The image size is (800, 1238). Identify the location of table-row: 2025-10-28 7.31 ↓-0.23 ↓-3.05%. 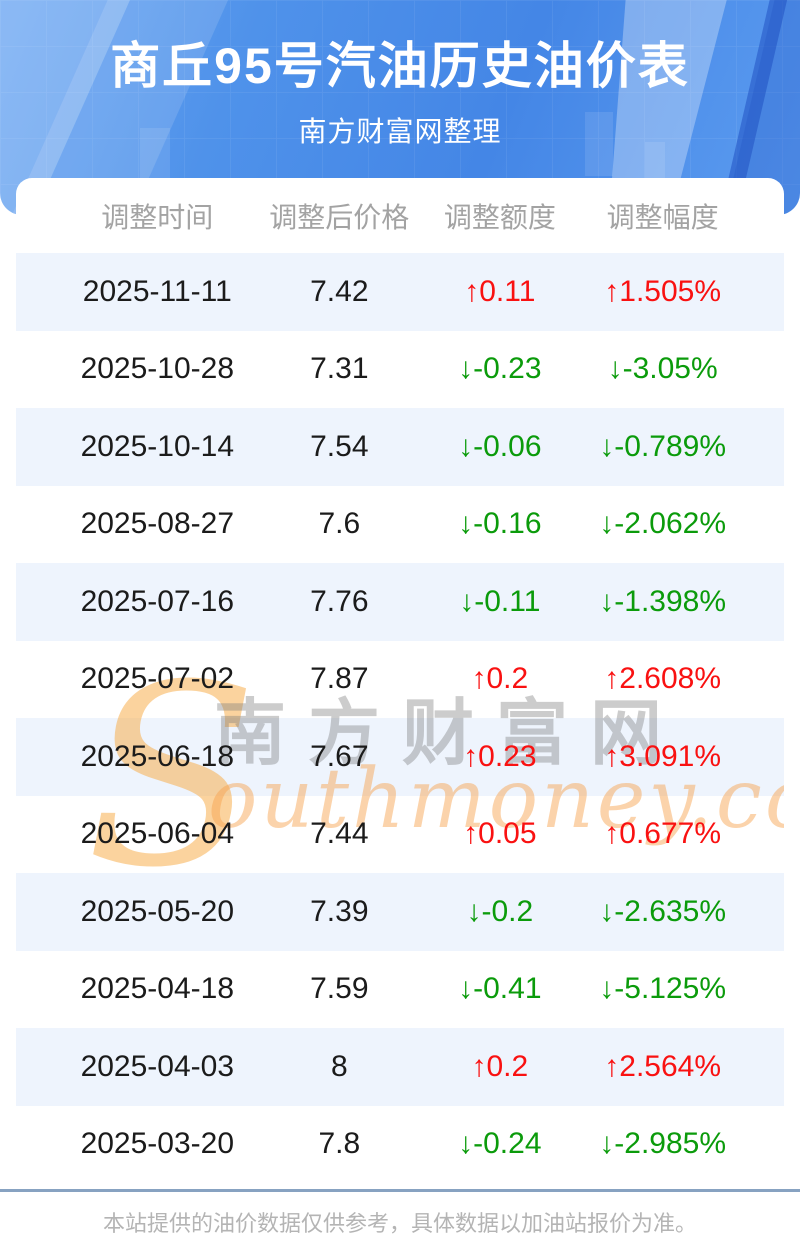
(400, 370).